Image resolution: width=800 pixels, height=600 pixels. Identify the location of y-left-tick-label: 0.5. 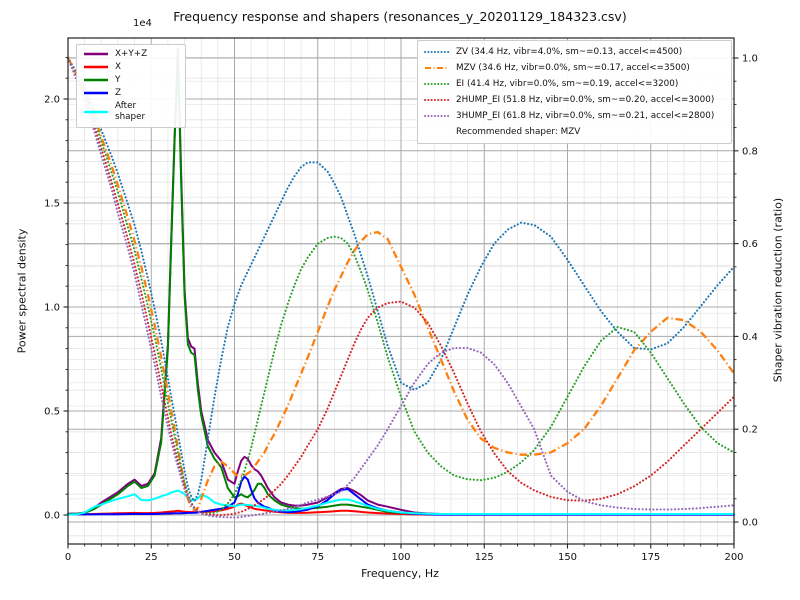
(52, 412).